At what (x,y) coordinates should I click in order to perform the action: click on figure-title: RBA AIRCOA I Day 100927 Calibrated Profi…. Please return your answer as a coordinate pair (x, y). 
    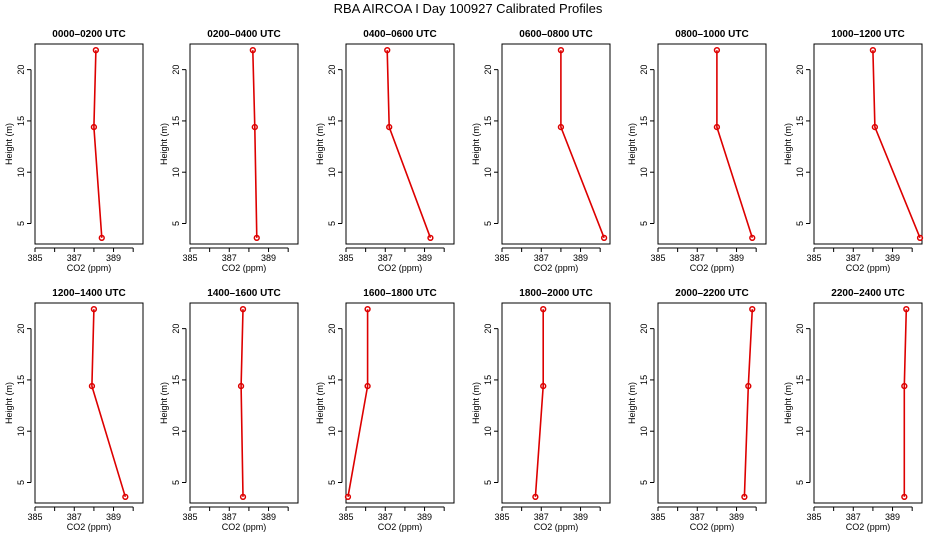
    Looking at the image, I should click on (468, 8).